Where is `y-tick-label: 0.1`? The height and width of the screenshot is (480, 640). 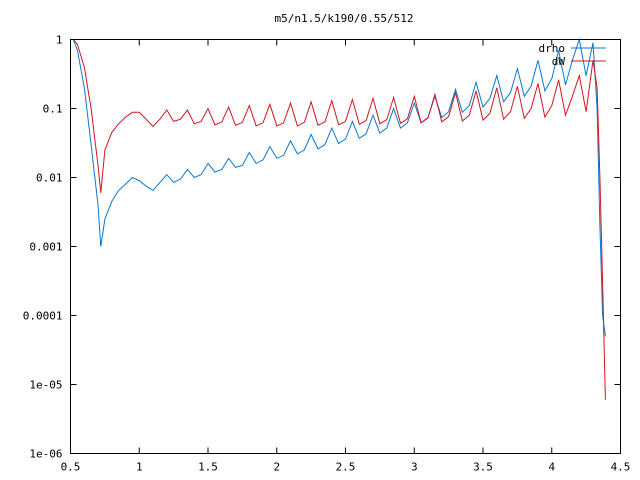
y-tick-label: 0.1 is located at coordinates (53, 109).